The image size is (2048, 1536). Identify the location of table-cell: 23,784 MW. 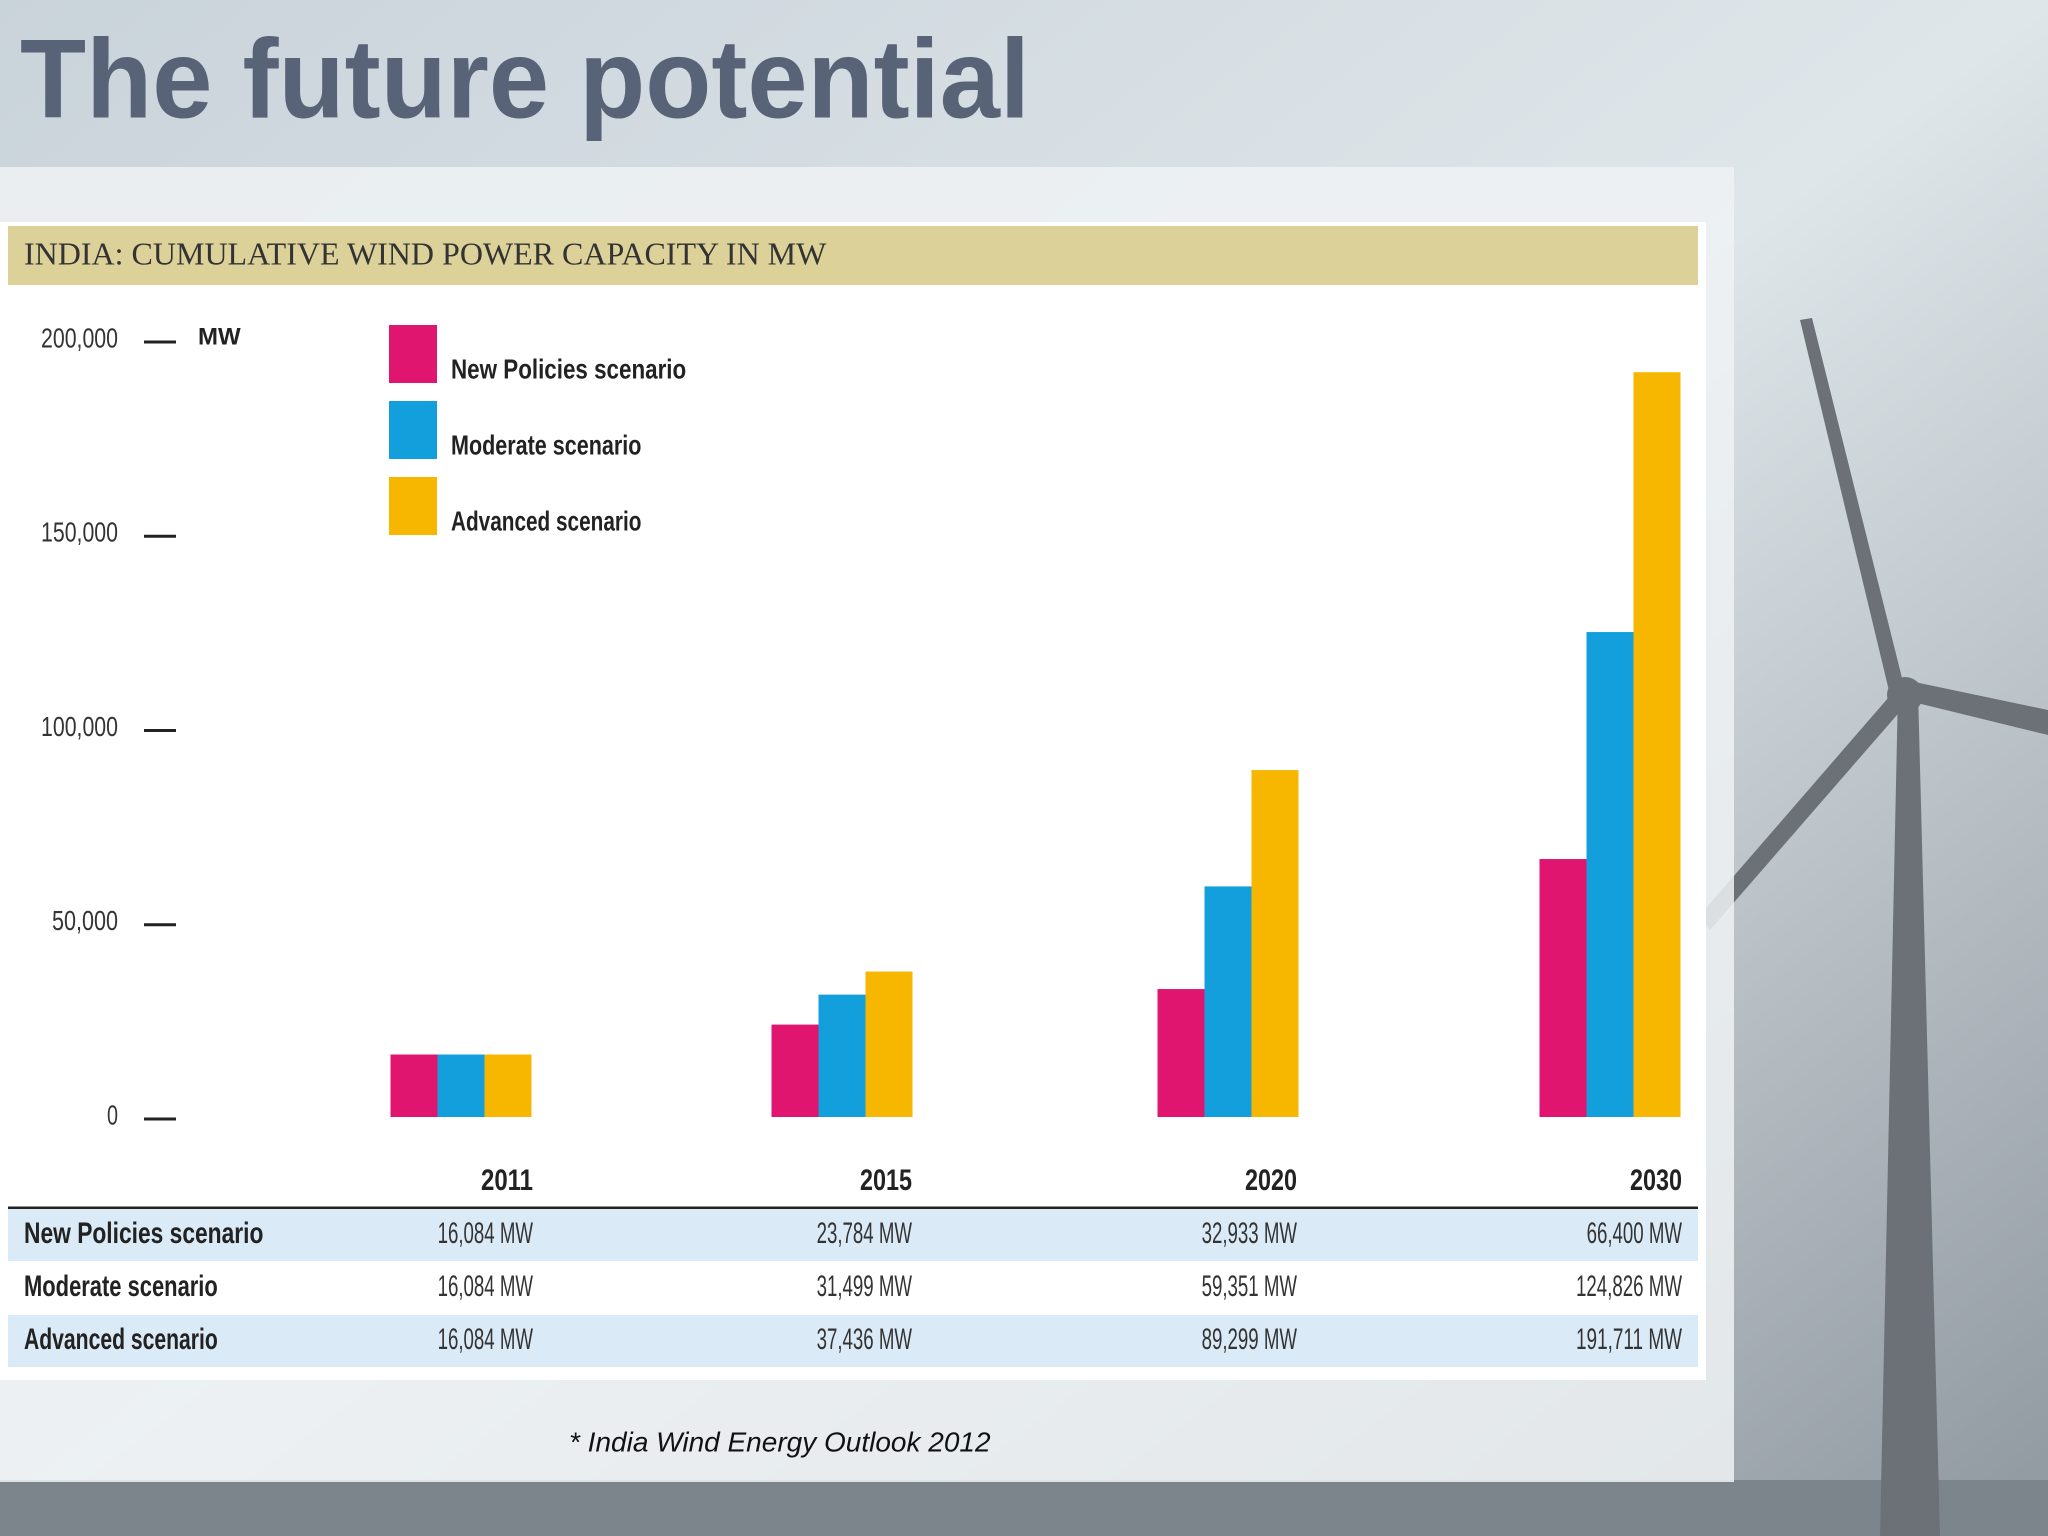
(865, 1233).